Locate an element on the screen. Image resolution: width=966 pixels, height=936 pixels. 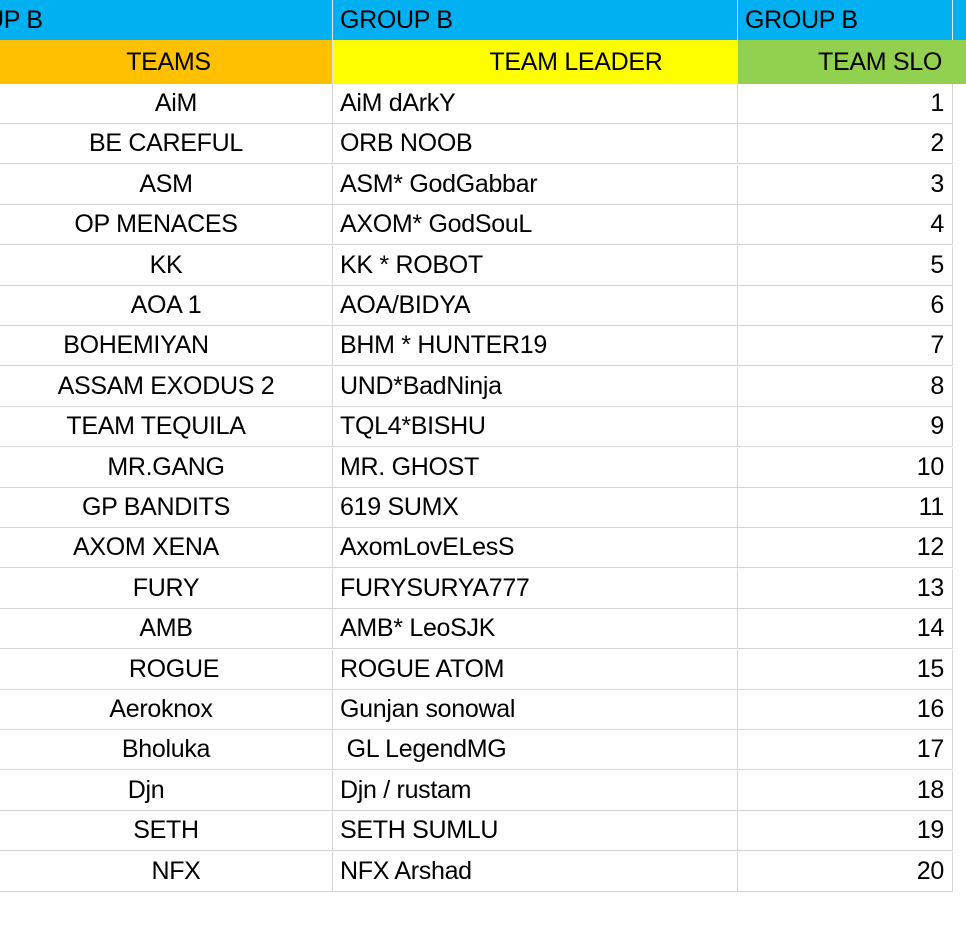
team-slot-cell: 9 is located at coordinates (845, 427).